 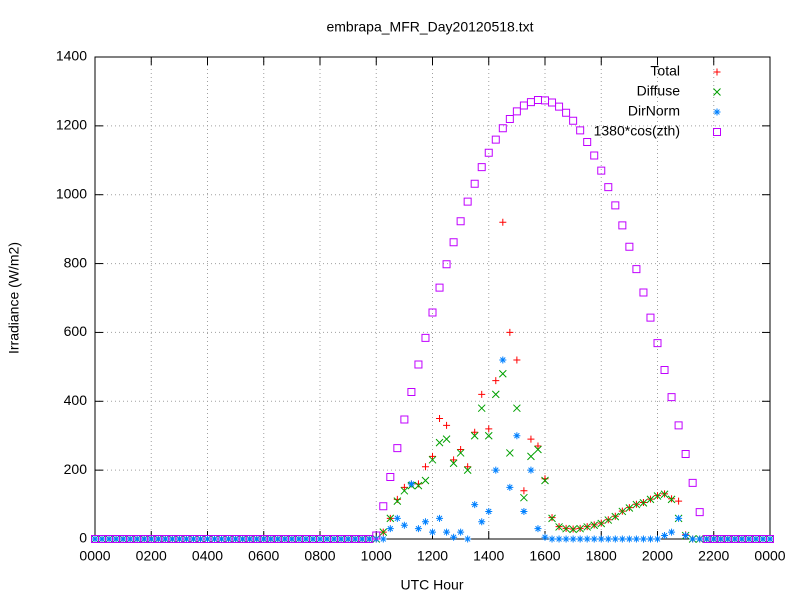 What do you see at coordinates (94, 556) in the screenshot?
I see `x-tick-label: 0000` at bounding box center [94, 556].